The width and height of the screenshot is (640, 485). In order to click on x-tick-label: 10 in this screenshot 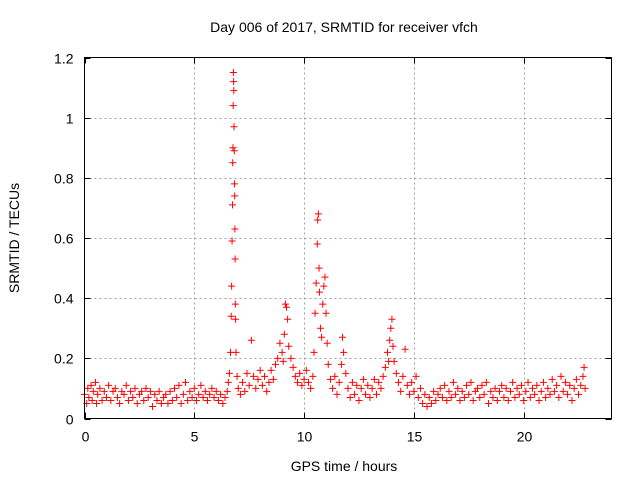, I will do `click(305, 437)`.